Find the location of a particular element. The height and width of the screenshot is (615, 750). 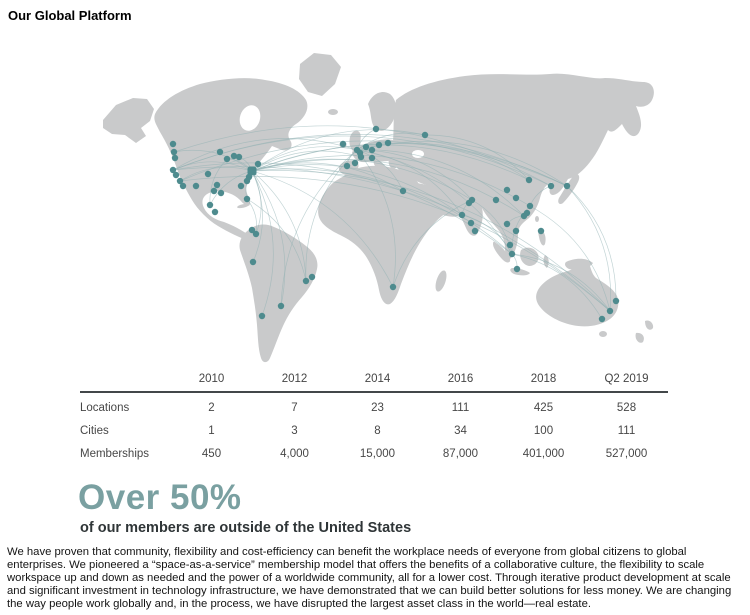

table-row-label: Memberships is located at coordinates (115, 454).